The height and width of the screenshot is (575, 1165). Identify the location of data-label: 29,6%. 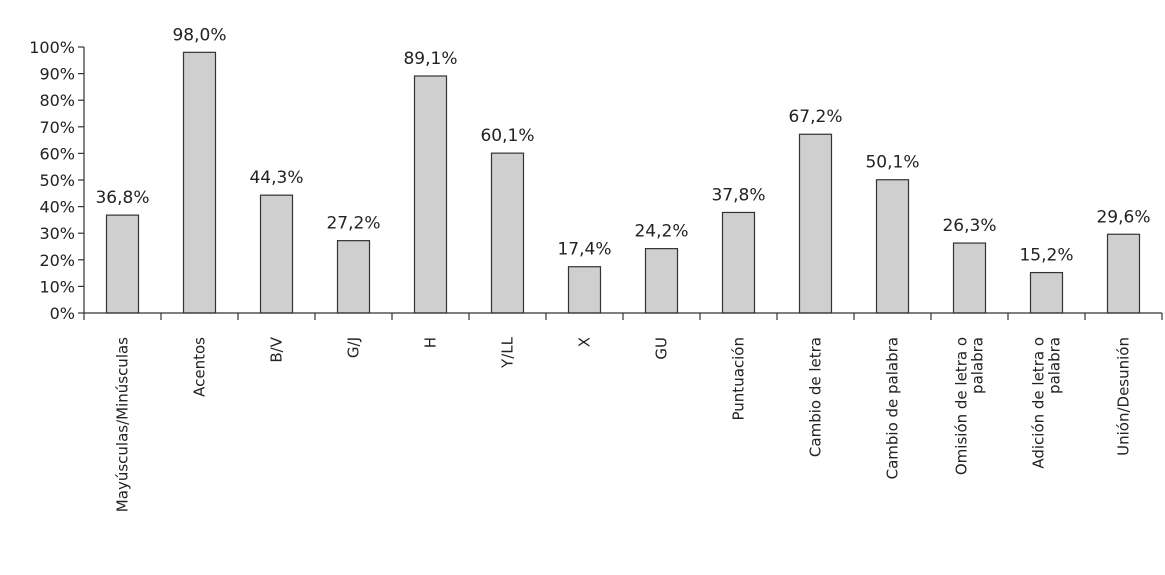
(1123, 217).